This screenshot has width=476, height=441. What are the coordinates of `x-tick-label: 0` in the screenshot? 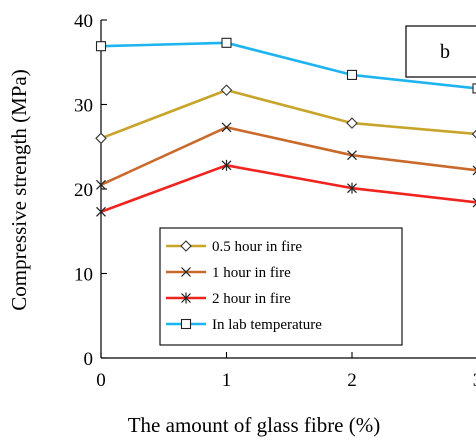 It's located at (101, 380).